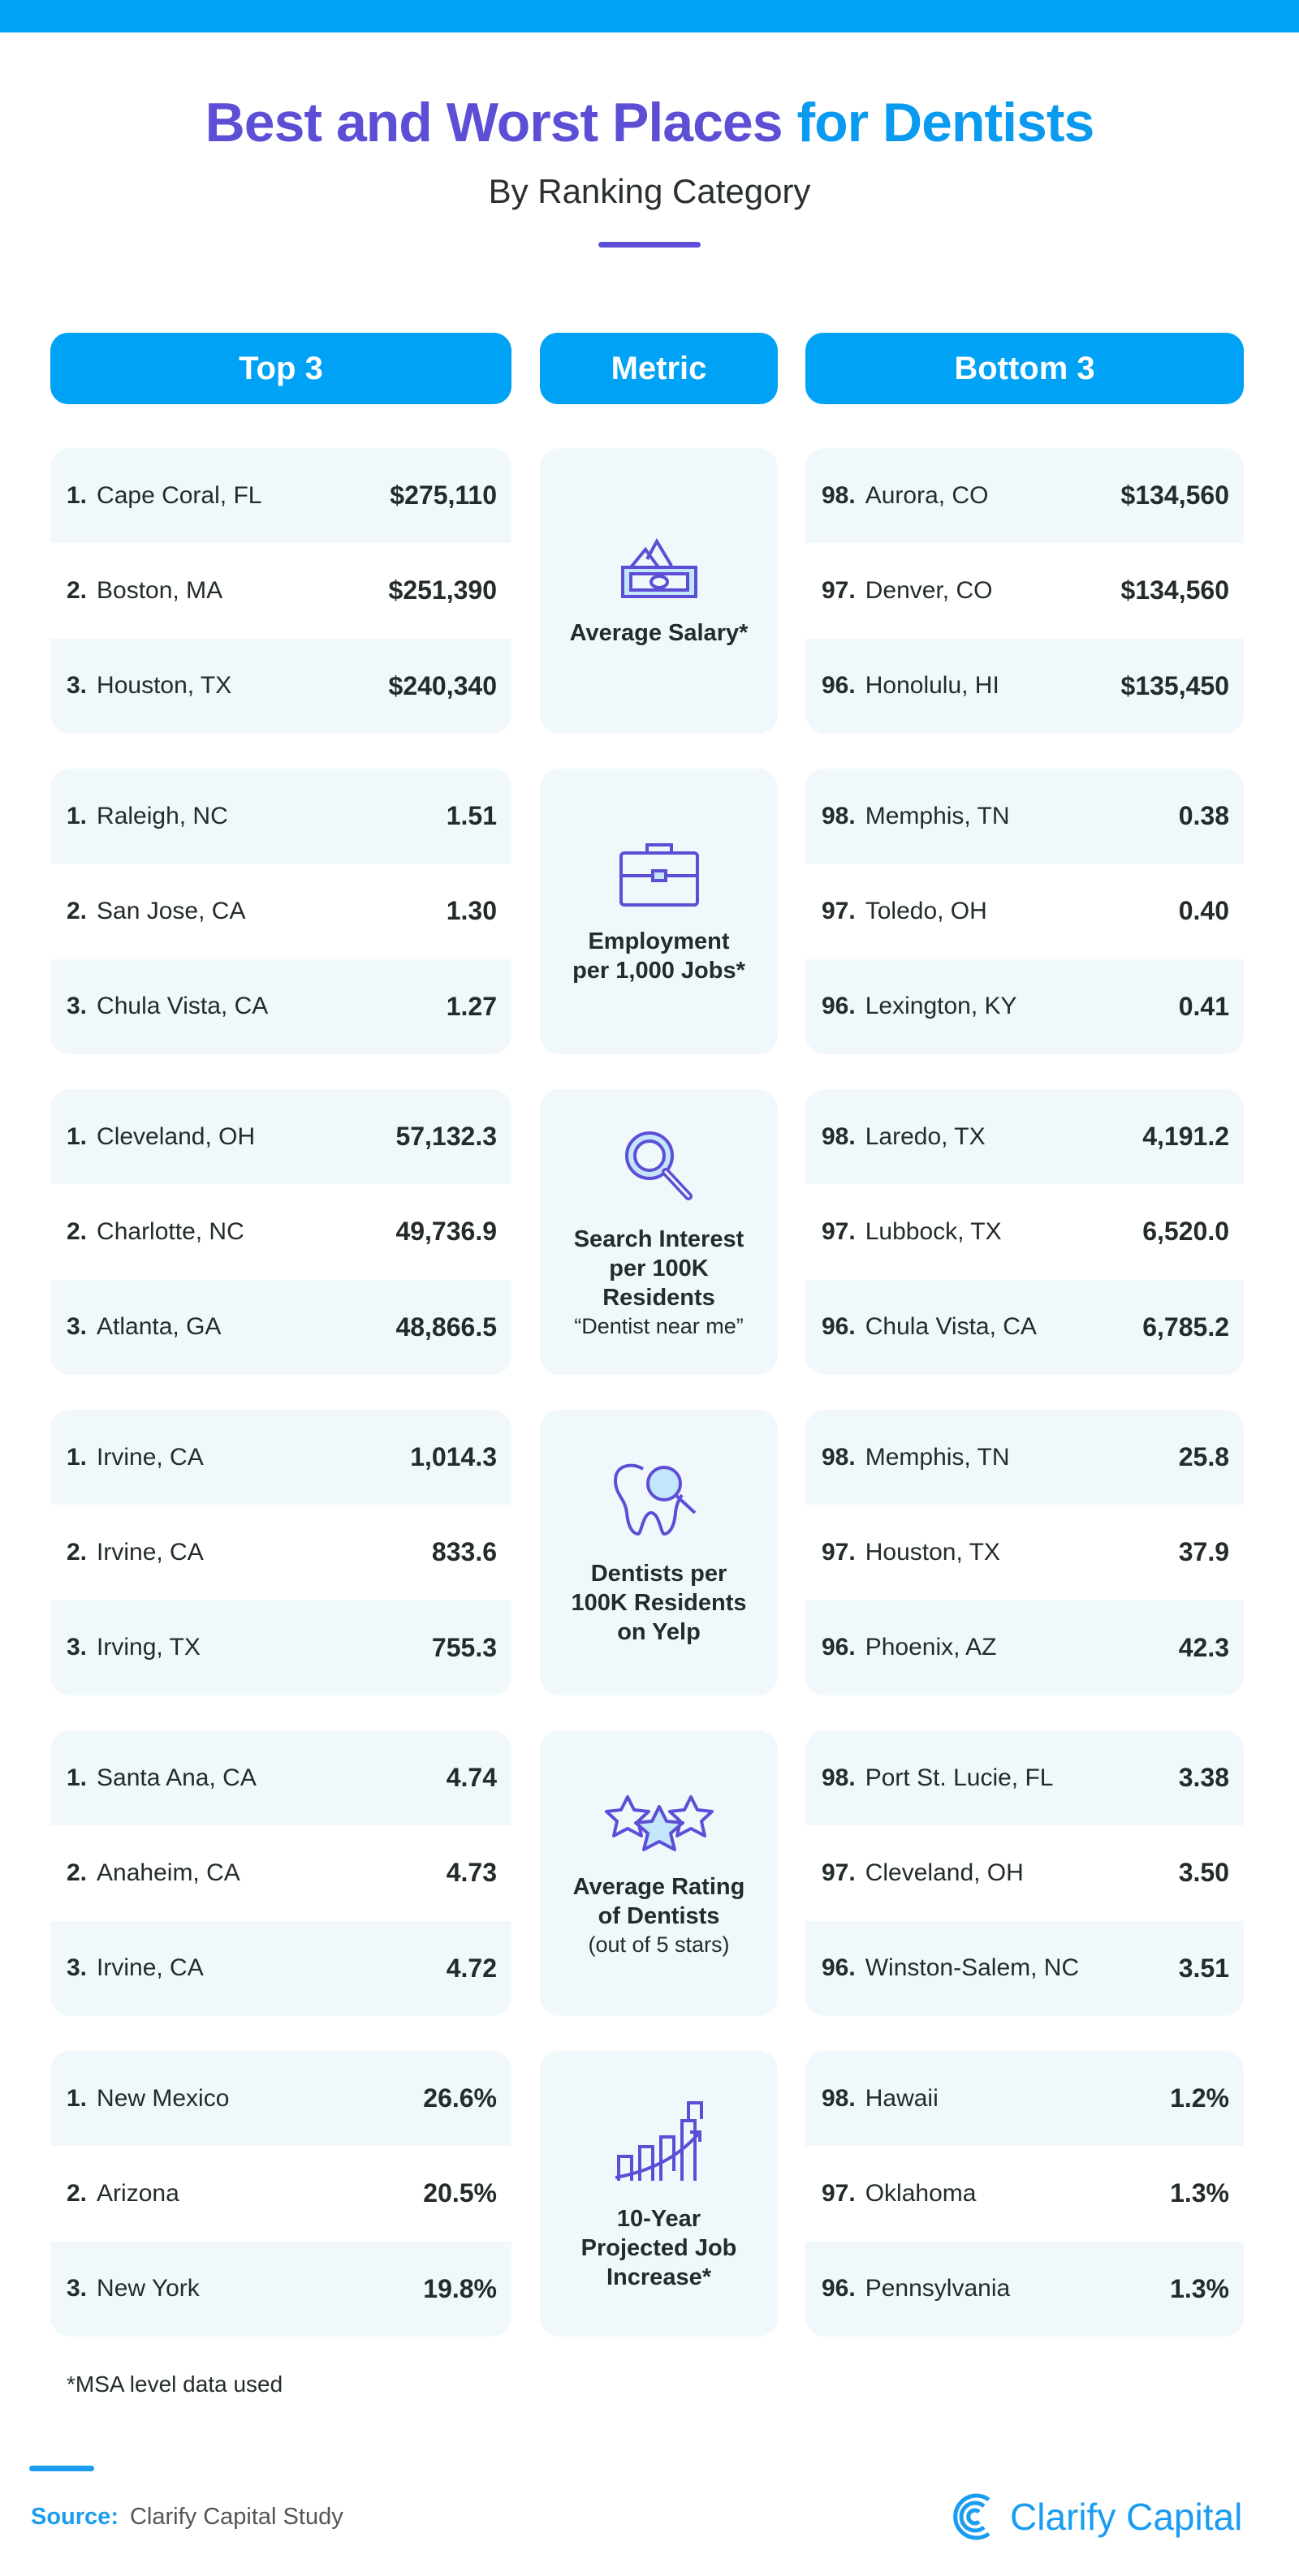 Image resolution: width=1299 pixels, height=2576 pixels. I want to click on ranking-row: 1. Irvine, CA 1,014.3, so click(280, 1458).